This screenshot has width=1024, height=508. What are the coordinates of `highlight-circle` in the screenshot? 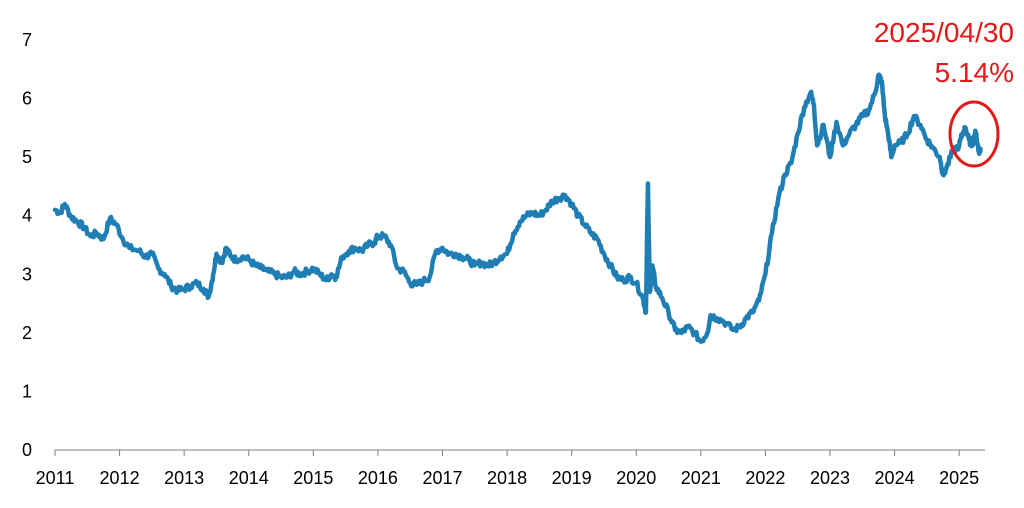 It's located at (974, 134).